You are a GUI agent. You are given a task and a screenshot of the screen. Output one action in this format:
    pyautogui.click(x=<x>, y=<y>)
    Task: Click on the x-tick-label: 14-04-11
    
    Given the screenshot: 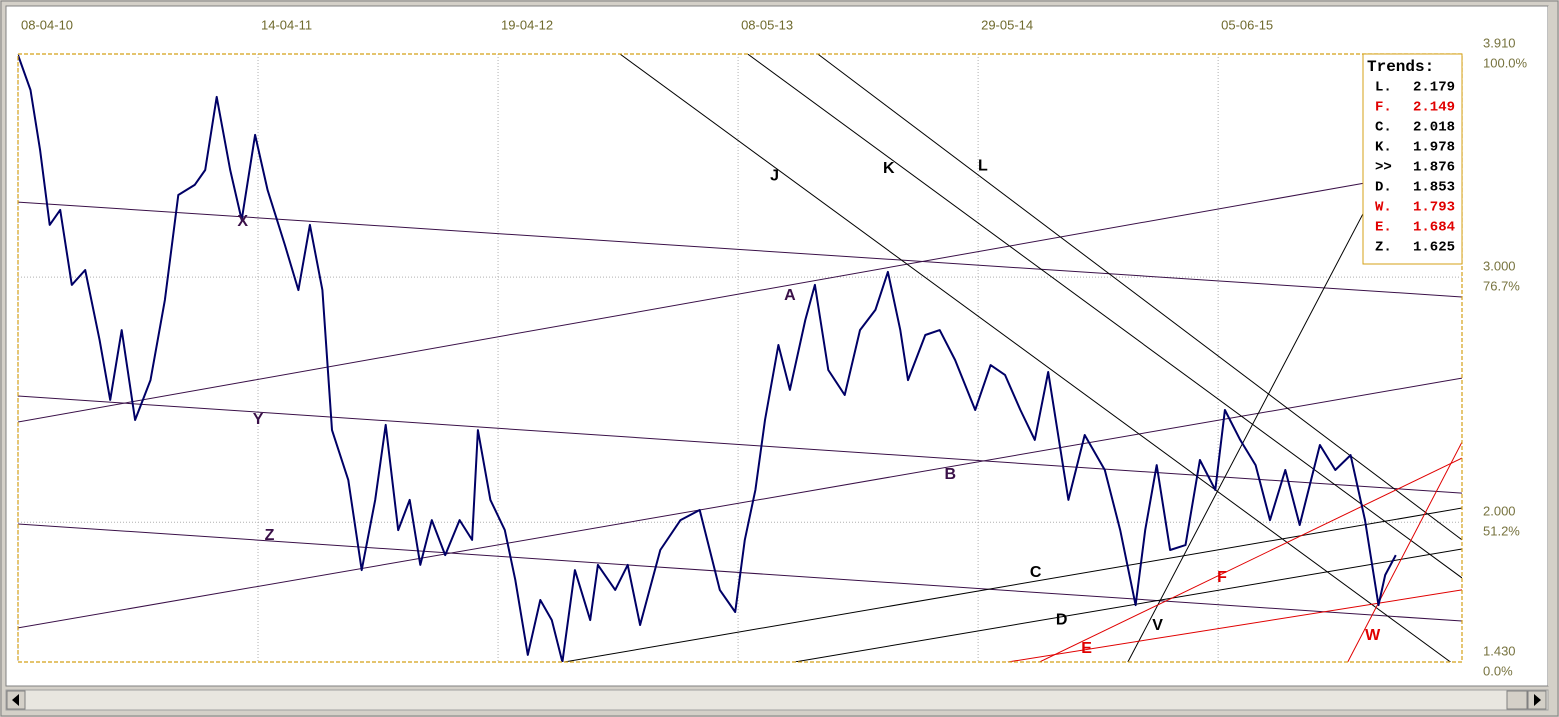 What is the action you would take?
    pyautogui.click(x=286, y=24)
    